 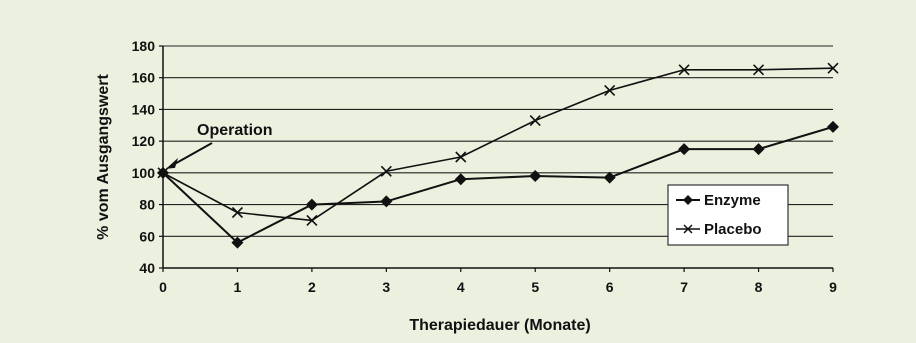 What do you see at coordinates (312, 287) in the screenshot?
I see `x-tick-label-2: 2` at bounding box center [312, 287].